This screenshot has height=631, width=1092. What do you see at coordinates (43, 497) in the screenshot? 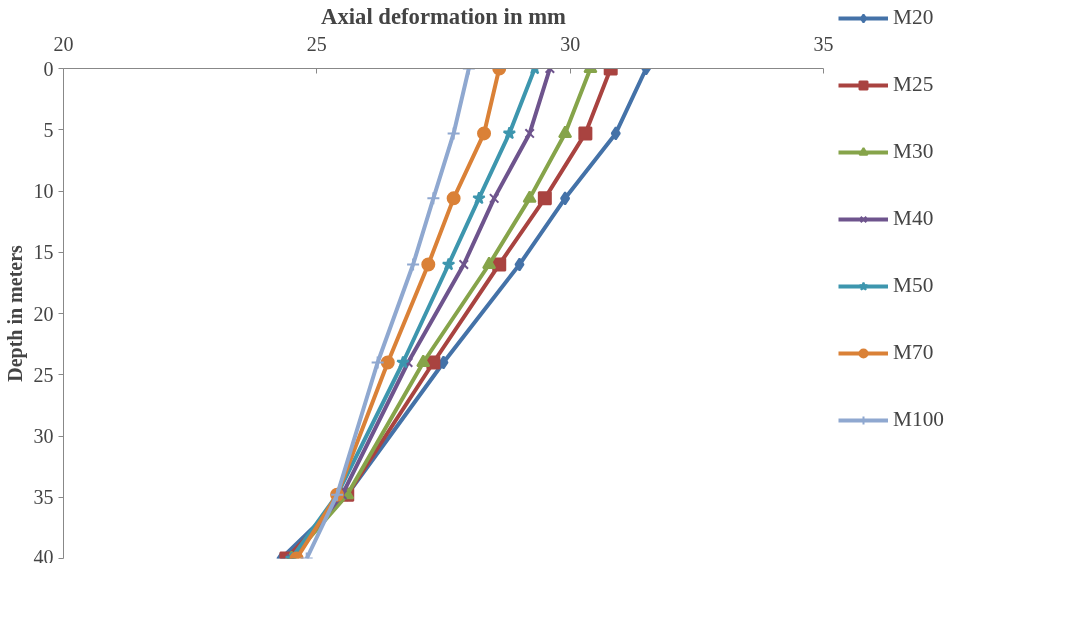
I see `y-tick-label: 35` at bounding box center [43, 497].